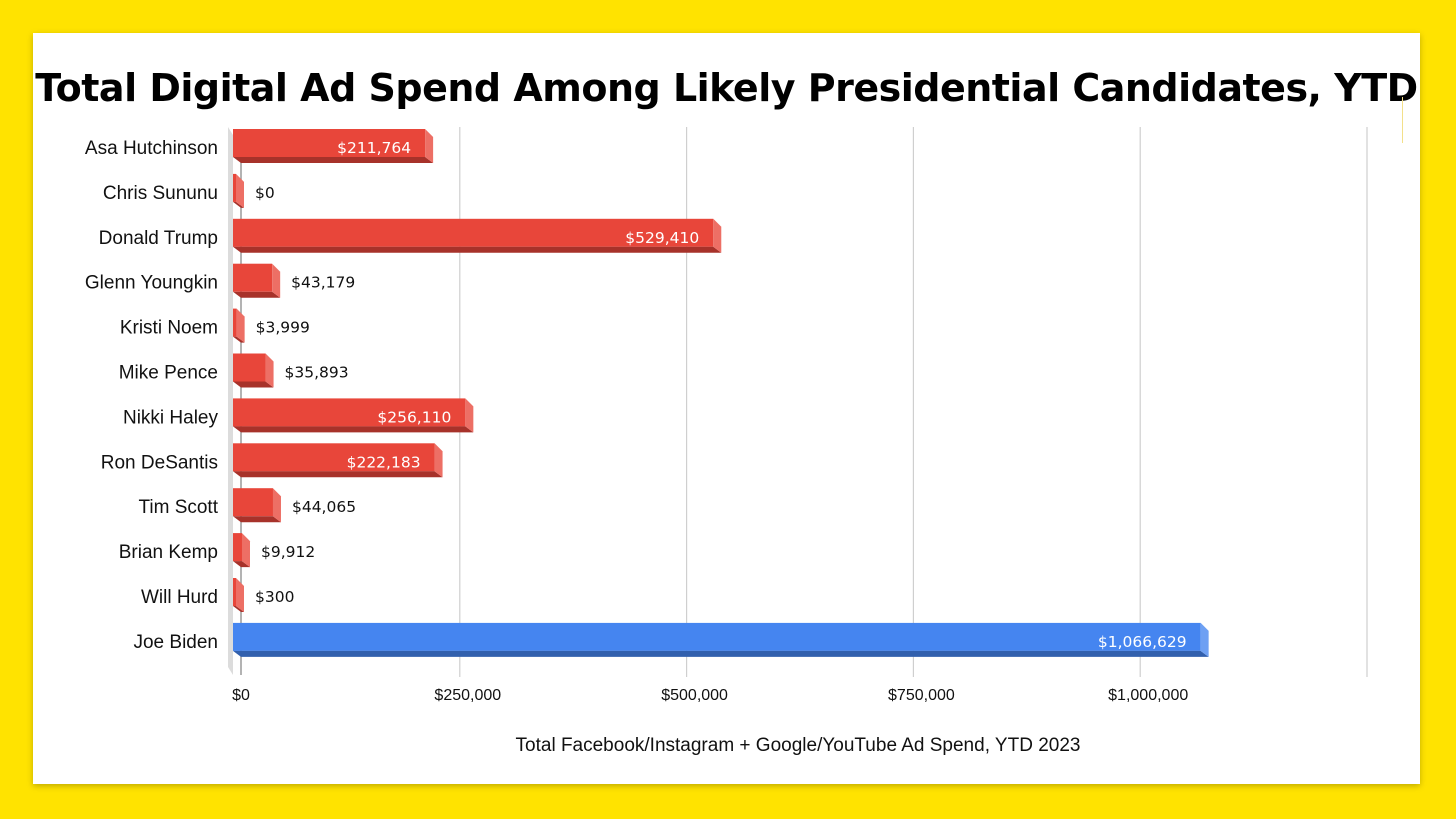 This screenshot has width=1456, height=819. What do you see at coordinates (384, 462) in the screenshot?
I see `value-label: $222,183` at bounding box center [384, 462].